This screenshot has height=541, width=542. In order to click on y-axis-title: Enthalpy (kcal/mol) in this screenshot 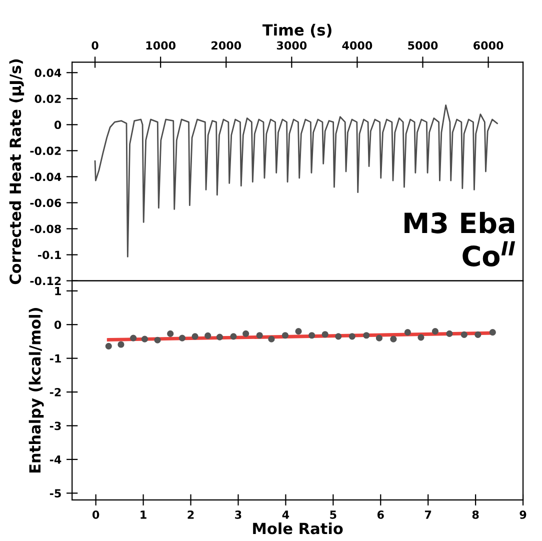, I will do `click(36, 390)`.